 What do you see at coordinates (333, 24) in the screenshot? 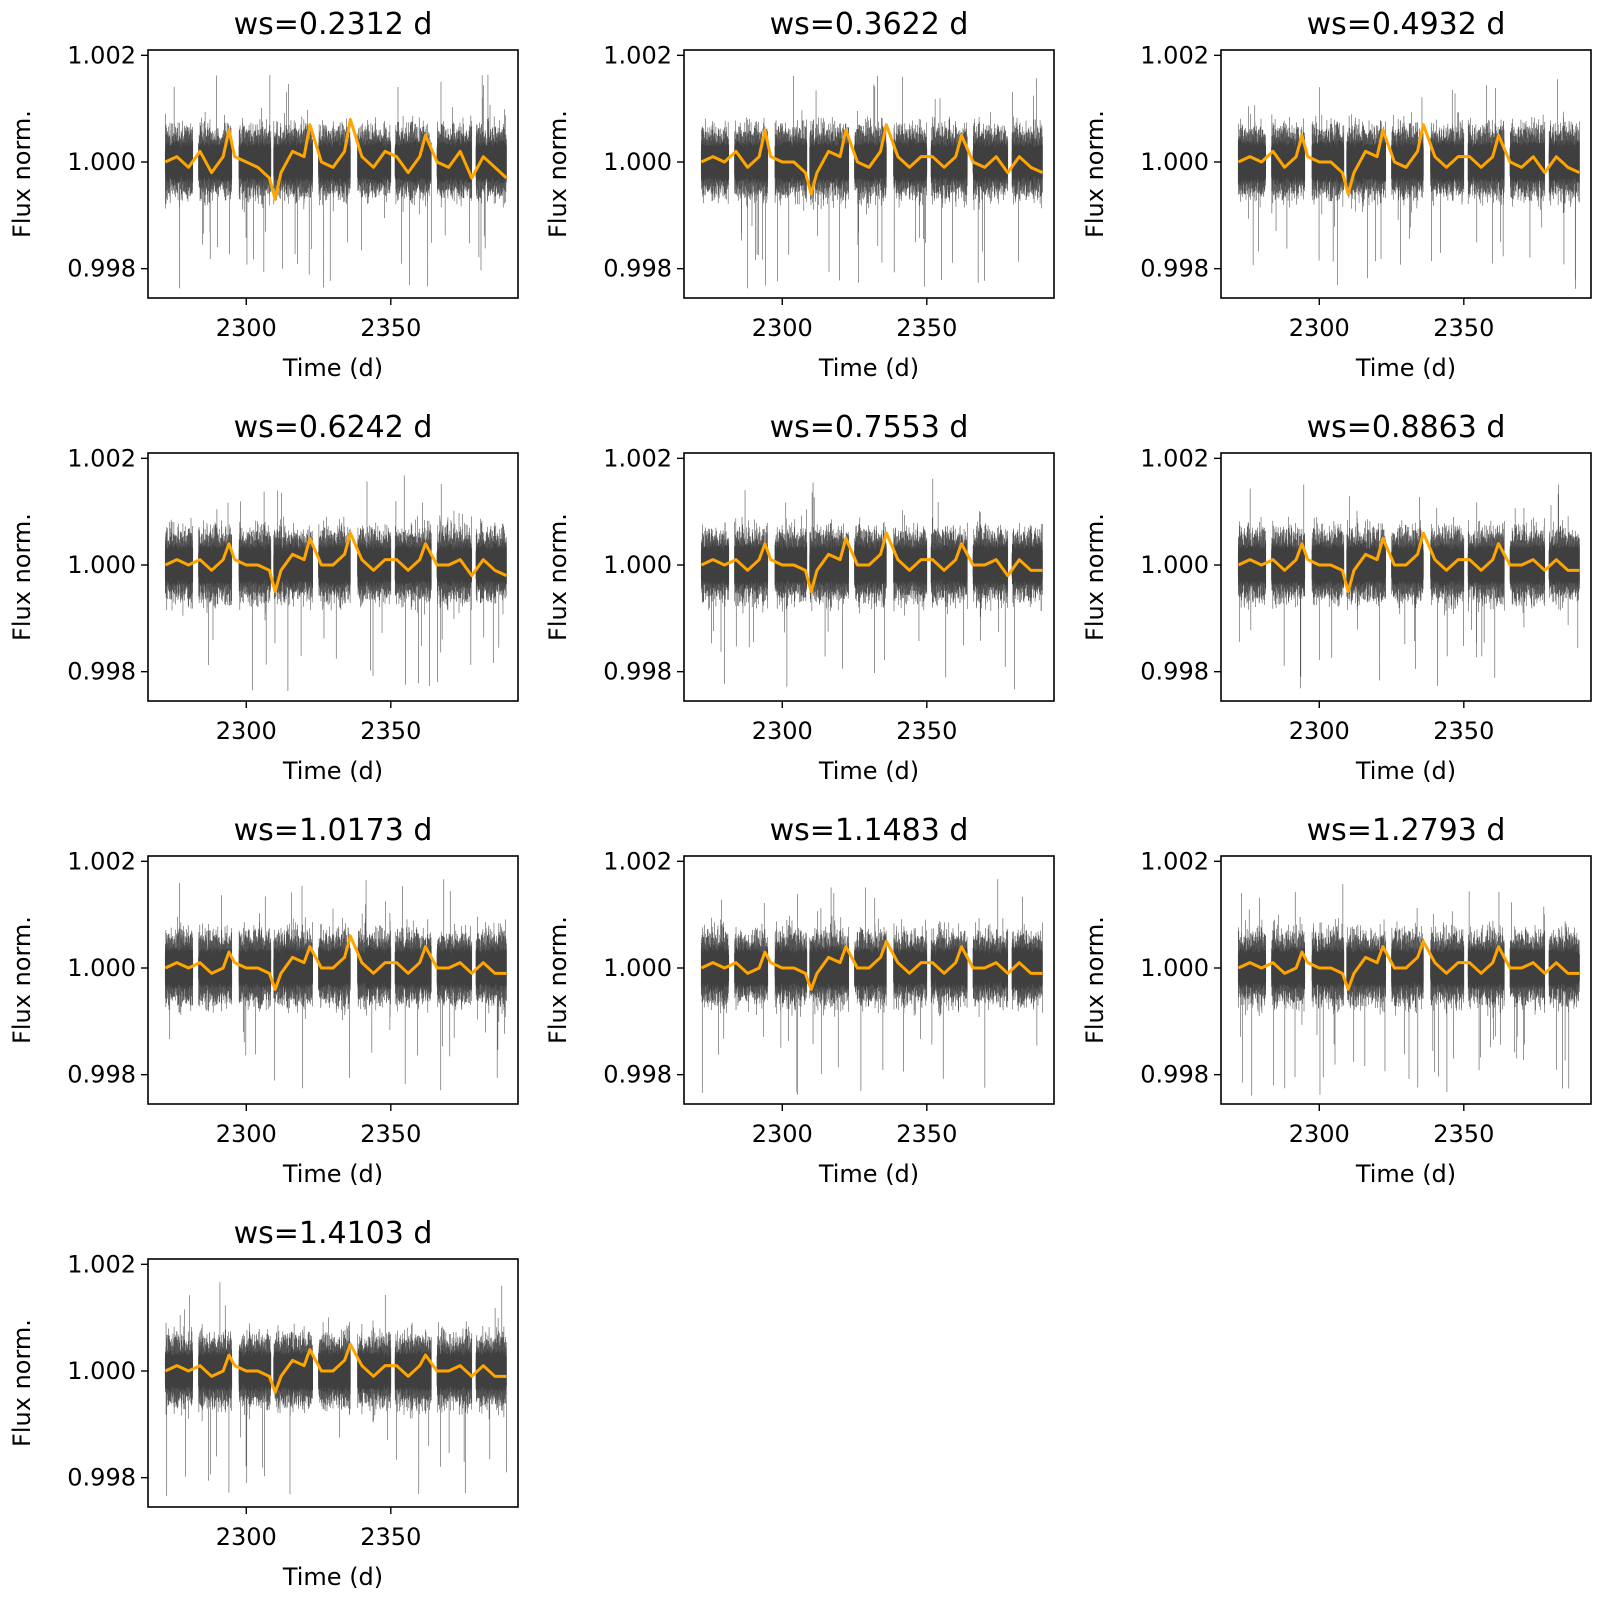
I see `chart-title: ws=0.2312 d` at bounding box center [333, 24].